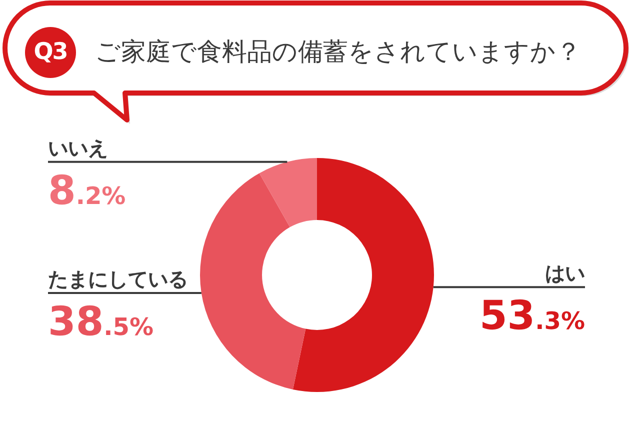 Image resolution: width=634 pixels, height=430 pixels. What do you see at coordinates (87, 191) in the screenshot?
I see `data-label: 8.2%` at bounding box center [87, 191].